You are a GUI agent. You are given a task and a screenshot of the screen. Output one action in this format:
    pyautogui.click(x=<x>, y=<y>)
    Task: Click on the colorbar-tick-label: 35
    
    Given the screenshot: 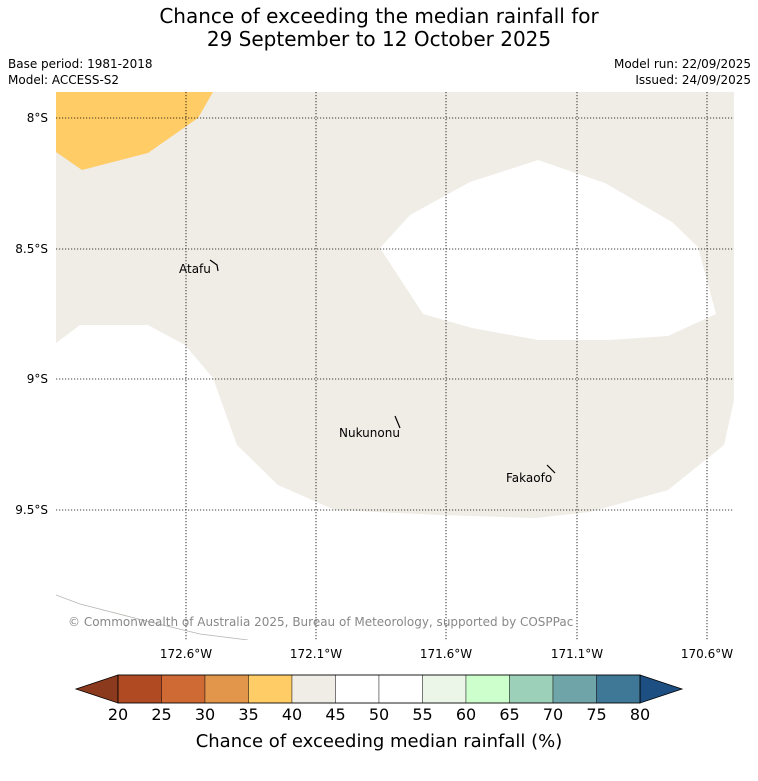 What is the action you would take?
    pyautogui.click(x=248, y=714)
    